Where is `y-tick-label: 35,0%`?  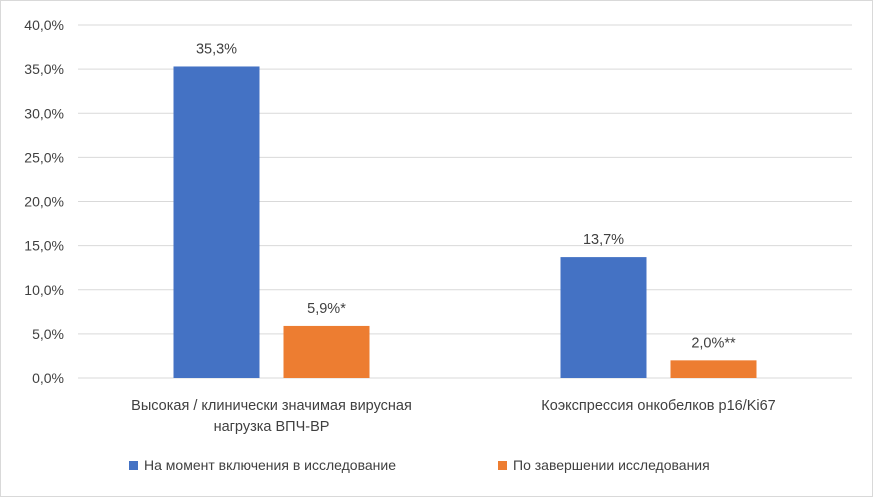 y-tick-label: 35,0% is located at coordinates (44, 69).